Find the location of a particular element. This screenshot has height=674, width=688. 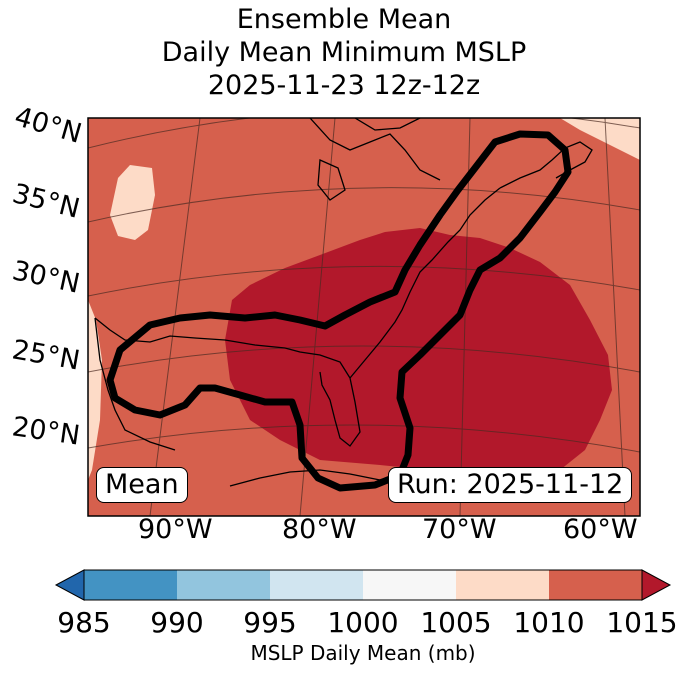

colorbar-tick-label: 1010 is located at coordinates (549, 622).